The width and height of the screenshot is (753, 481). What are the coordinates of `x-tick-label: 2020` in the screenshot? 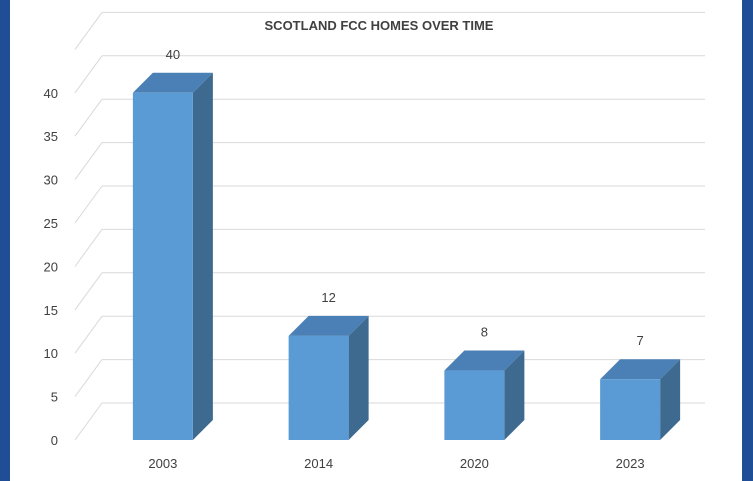 It's located at (474, 463).